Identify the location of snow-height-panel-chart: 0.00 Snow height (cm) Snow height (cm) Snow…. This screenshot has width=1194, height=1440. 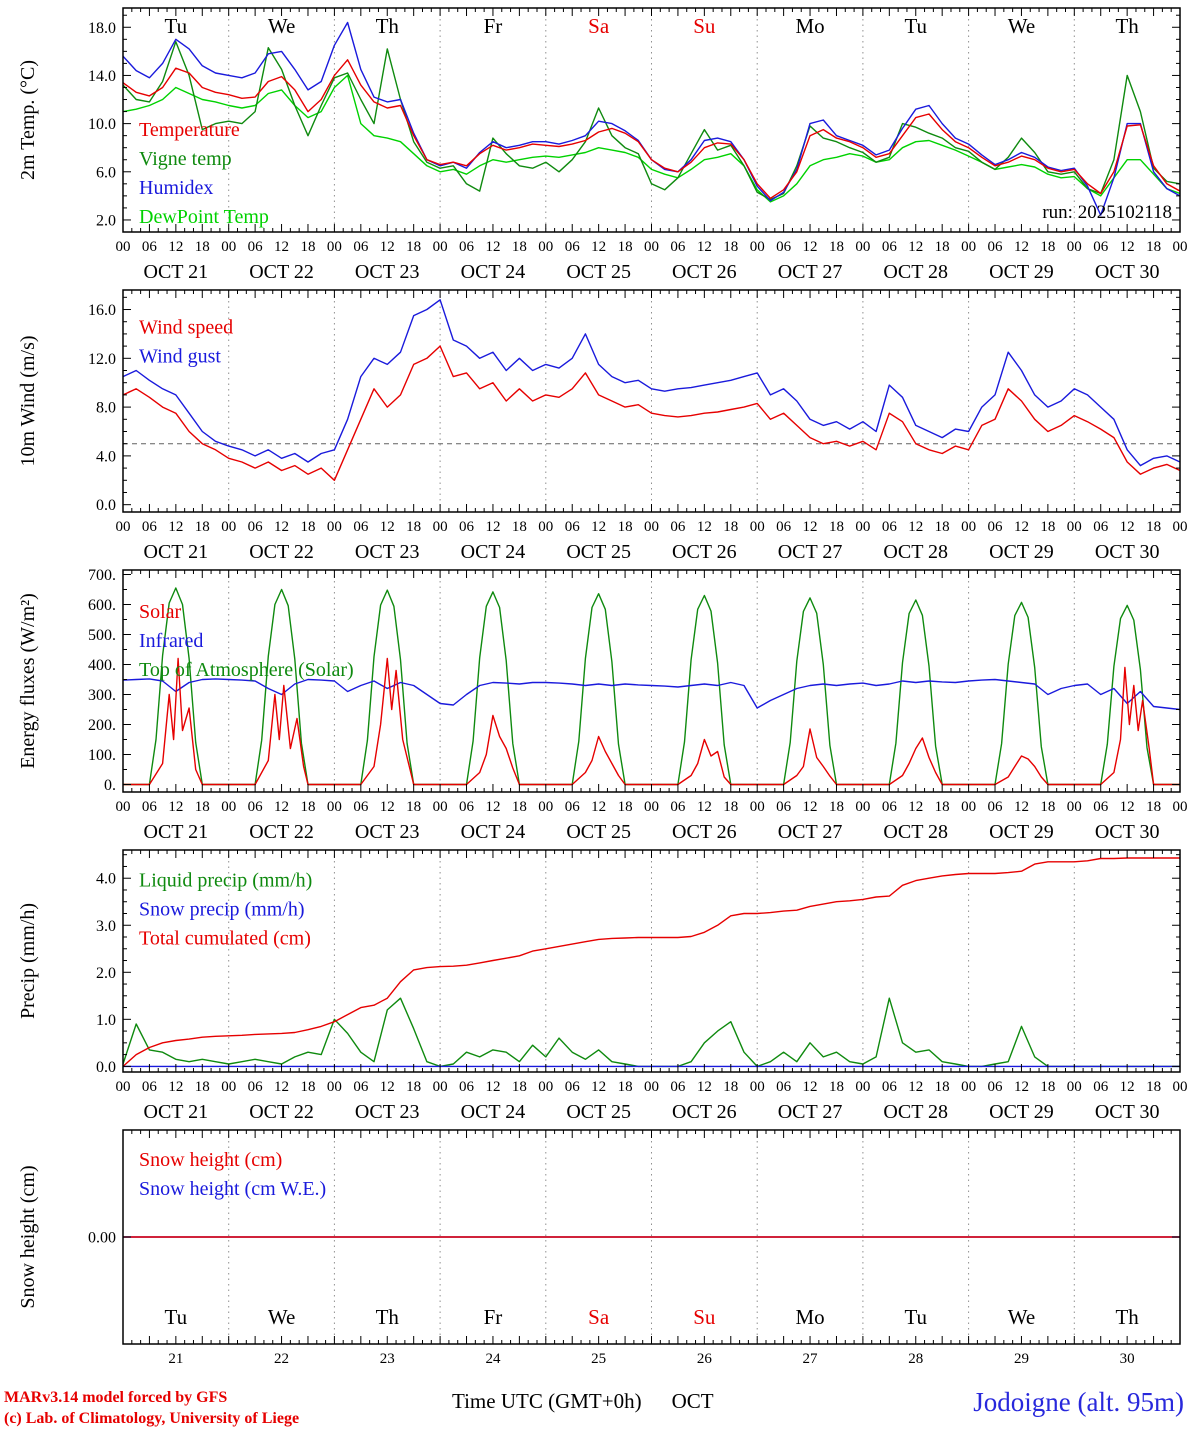
(599, 1237).